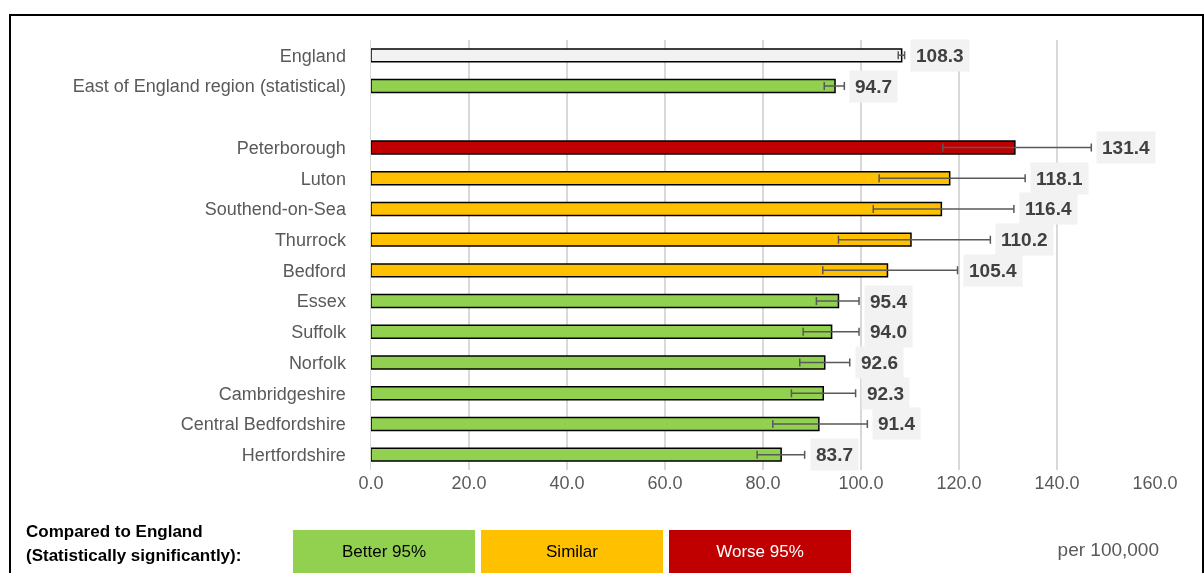  What do you see at coordinates (312, 55) in the screenshot?
I see `y-tick-label: England` at bounding box center [312, 55].